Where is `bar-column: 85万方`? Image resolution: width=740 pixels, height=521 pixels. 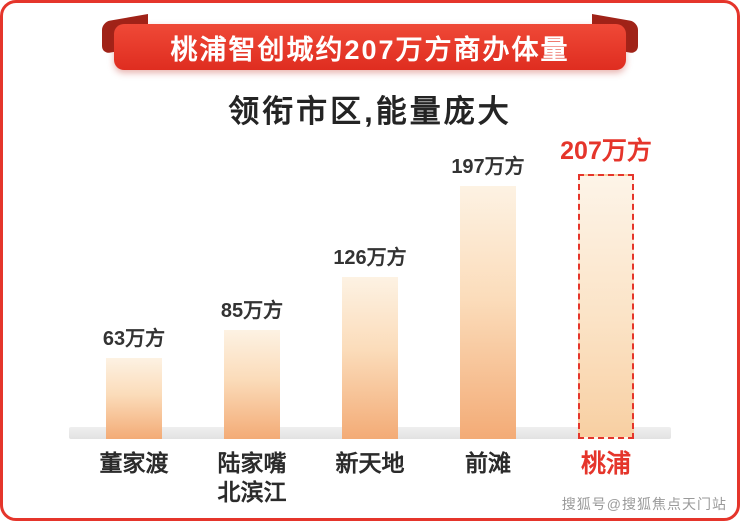 bar-column: 85万方 is located at coordinates (252, 366).